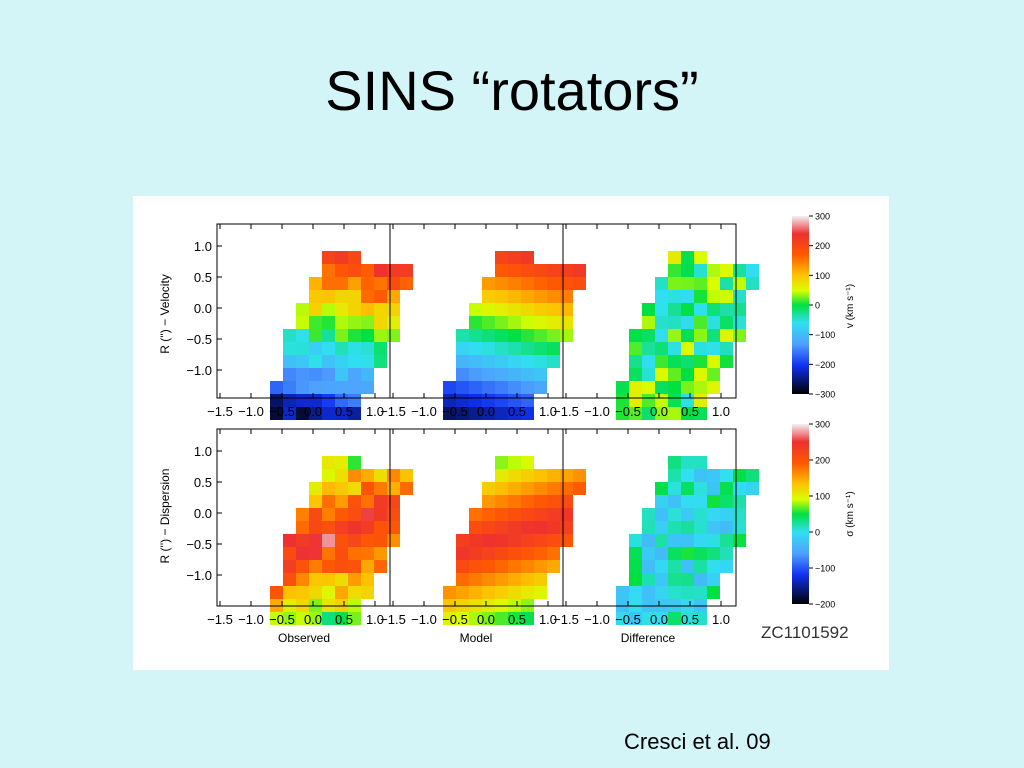 This screenshot has width=1024, height=768. Describe the element at coordinates (548, 411) in the screenshot. I see `x-tick-label: 1.0` at that location.